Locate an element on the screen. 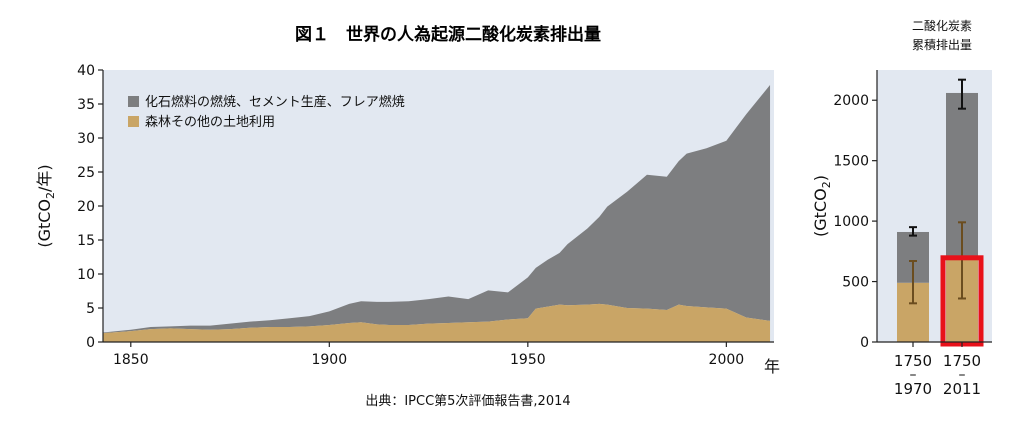  cumulative-title-line-1: 二酸化炭素 is located at coordinates (942, 25).